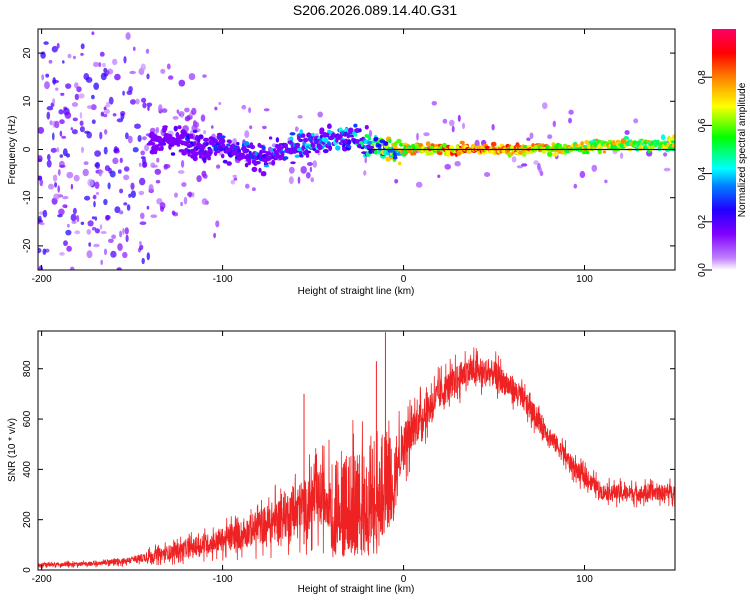 The height and width of the screenshot is (600, 750). Describe the element at coordinates (27, 101) in the screenshot. I see `heatmap-y-tick-label: 10` at that location.